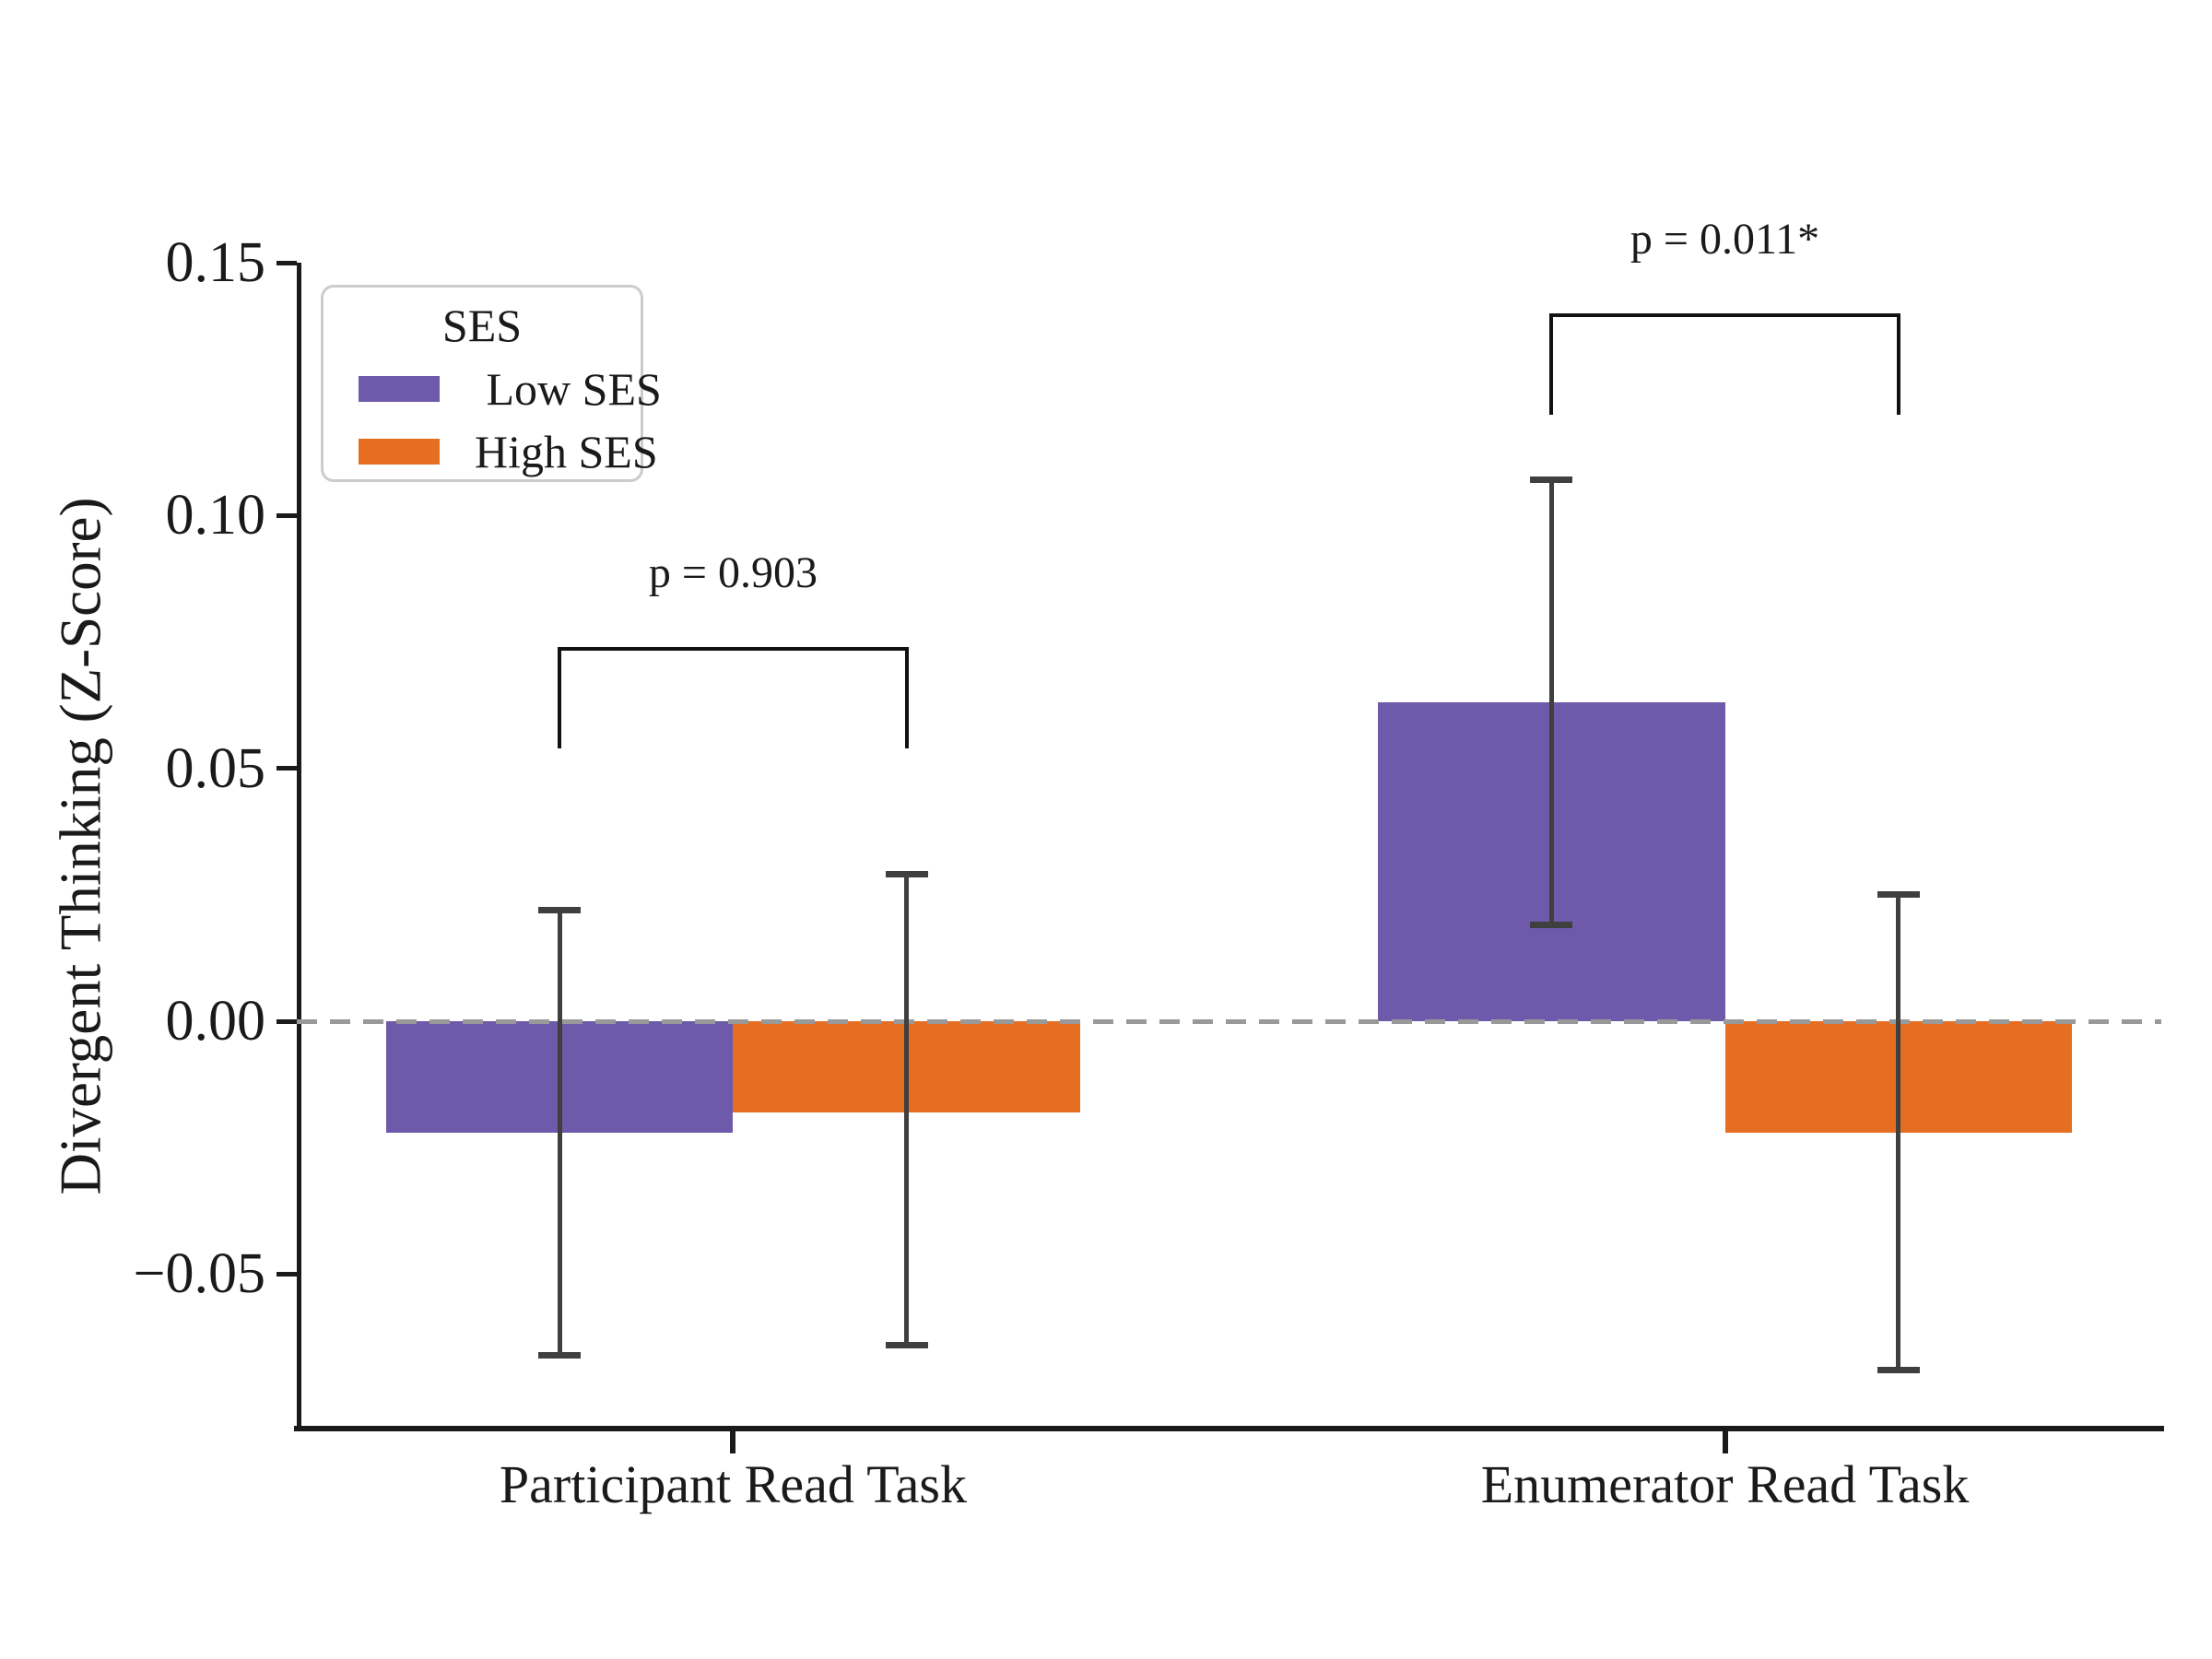  Describe the element at coordinates (1725, 239) in the screenshot. I see `p-value-annotation-enumerator: p = 0.011*` at that location.